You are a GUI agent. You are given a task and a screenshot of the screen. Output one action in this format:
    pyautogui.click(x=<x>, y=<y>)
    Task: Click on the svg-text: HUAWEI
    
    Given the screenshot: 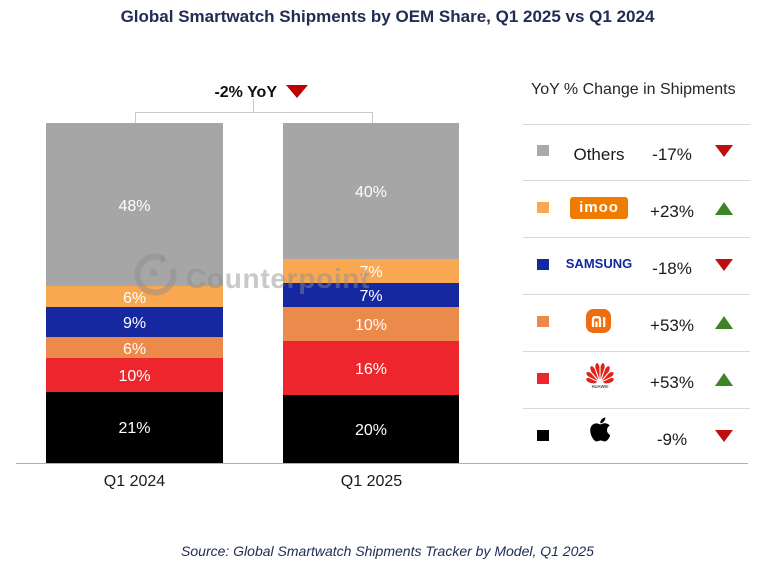 What is the action you would take?
    pyautogui.click(x=600, y=386)
    